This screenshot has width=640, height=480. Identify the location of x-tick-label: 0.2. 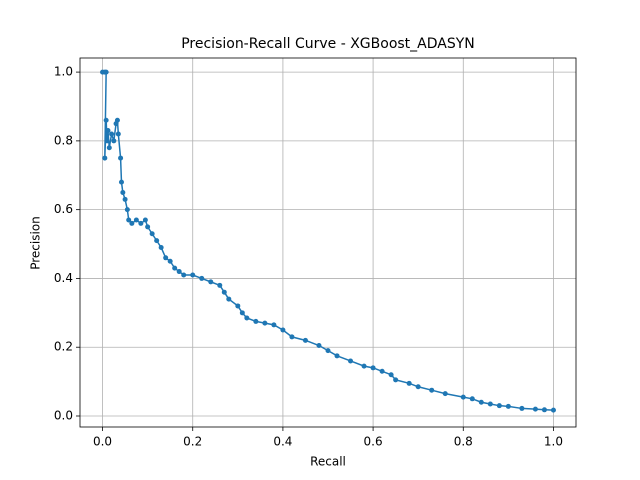
(192, 442).